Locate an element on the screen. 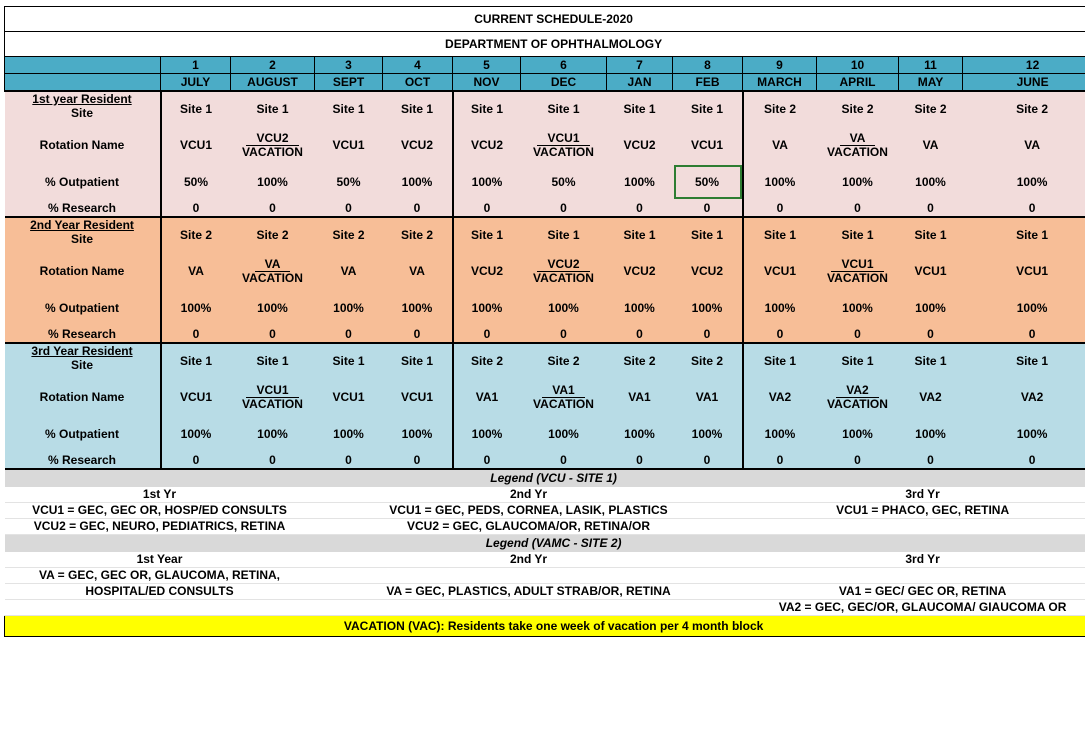 This screenshot has height=741, width=1085. legend-cell: 3rd Yr is located at coordinates (913, 495).